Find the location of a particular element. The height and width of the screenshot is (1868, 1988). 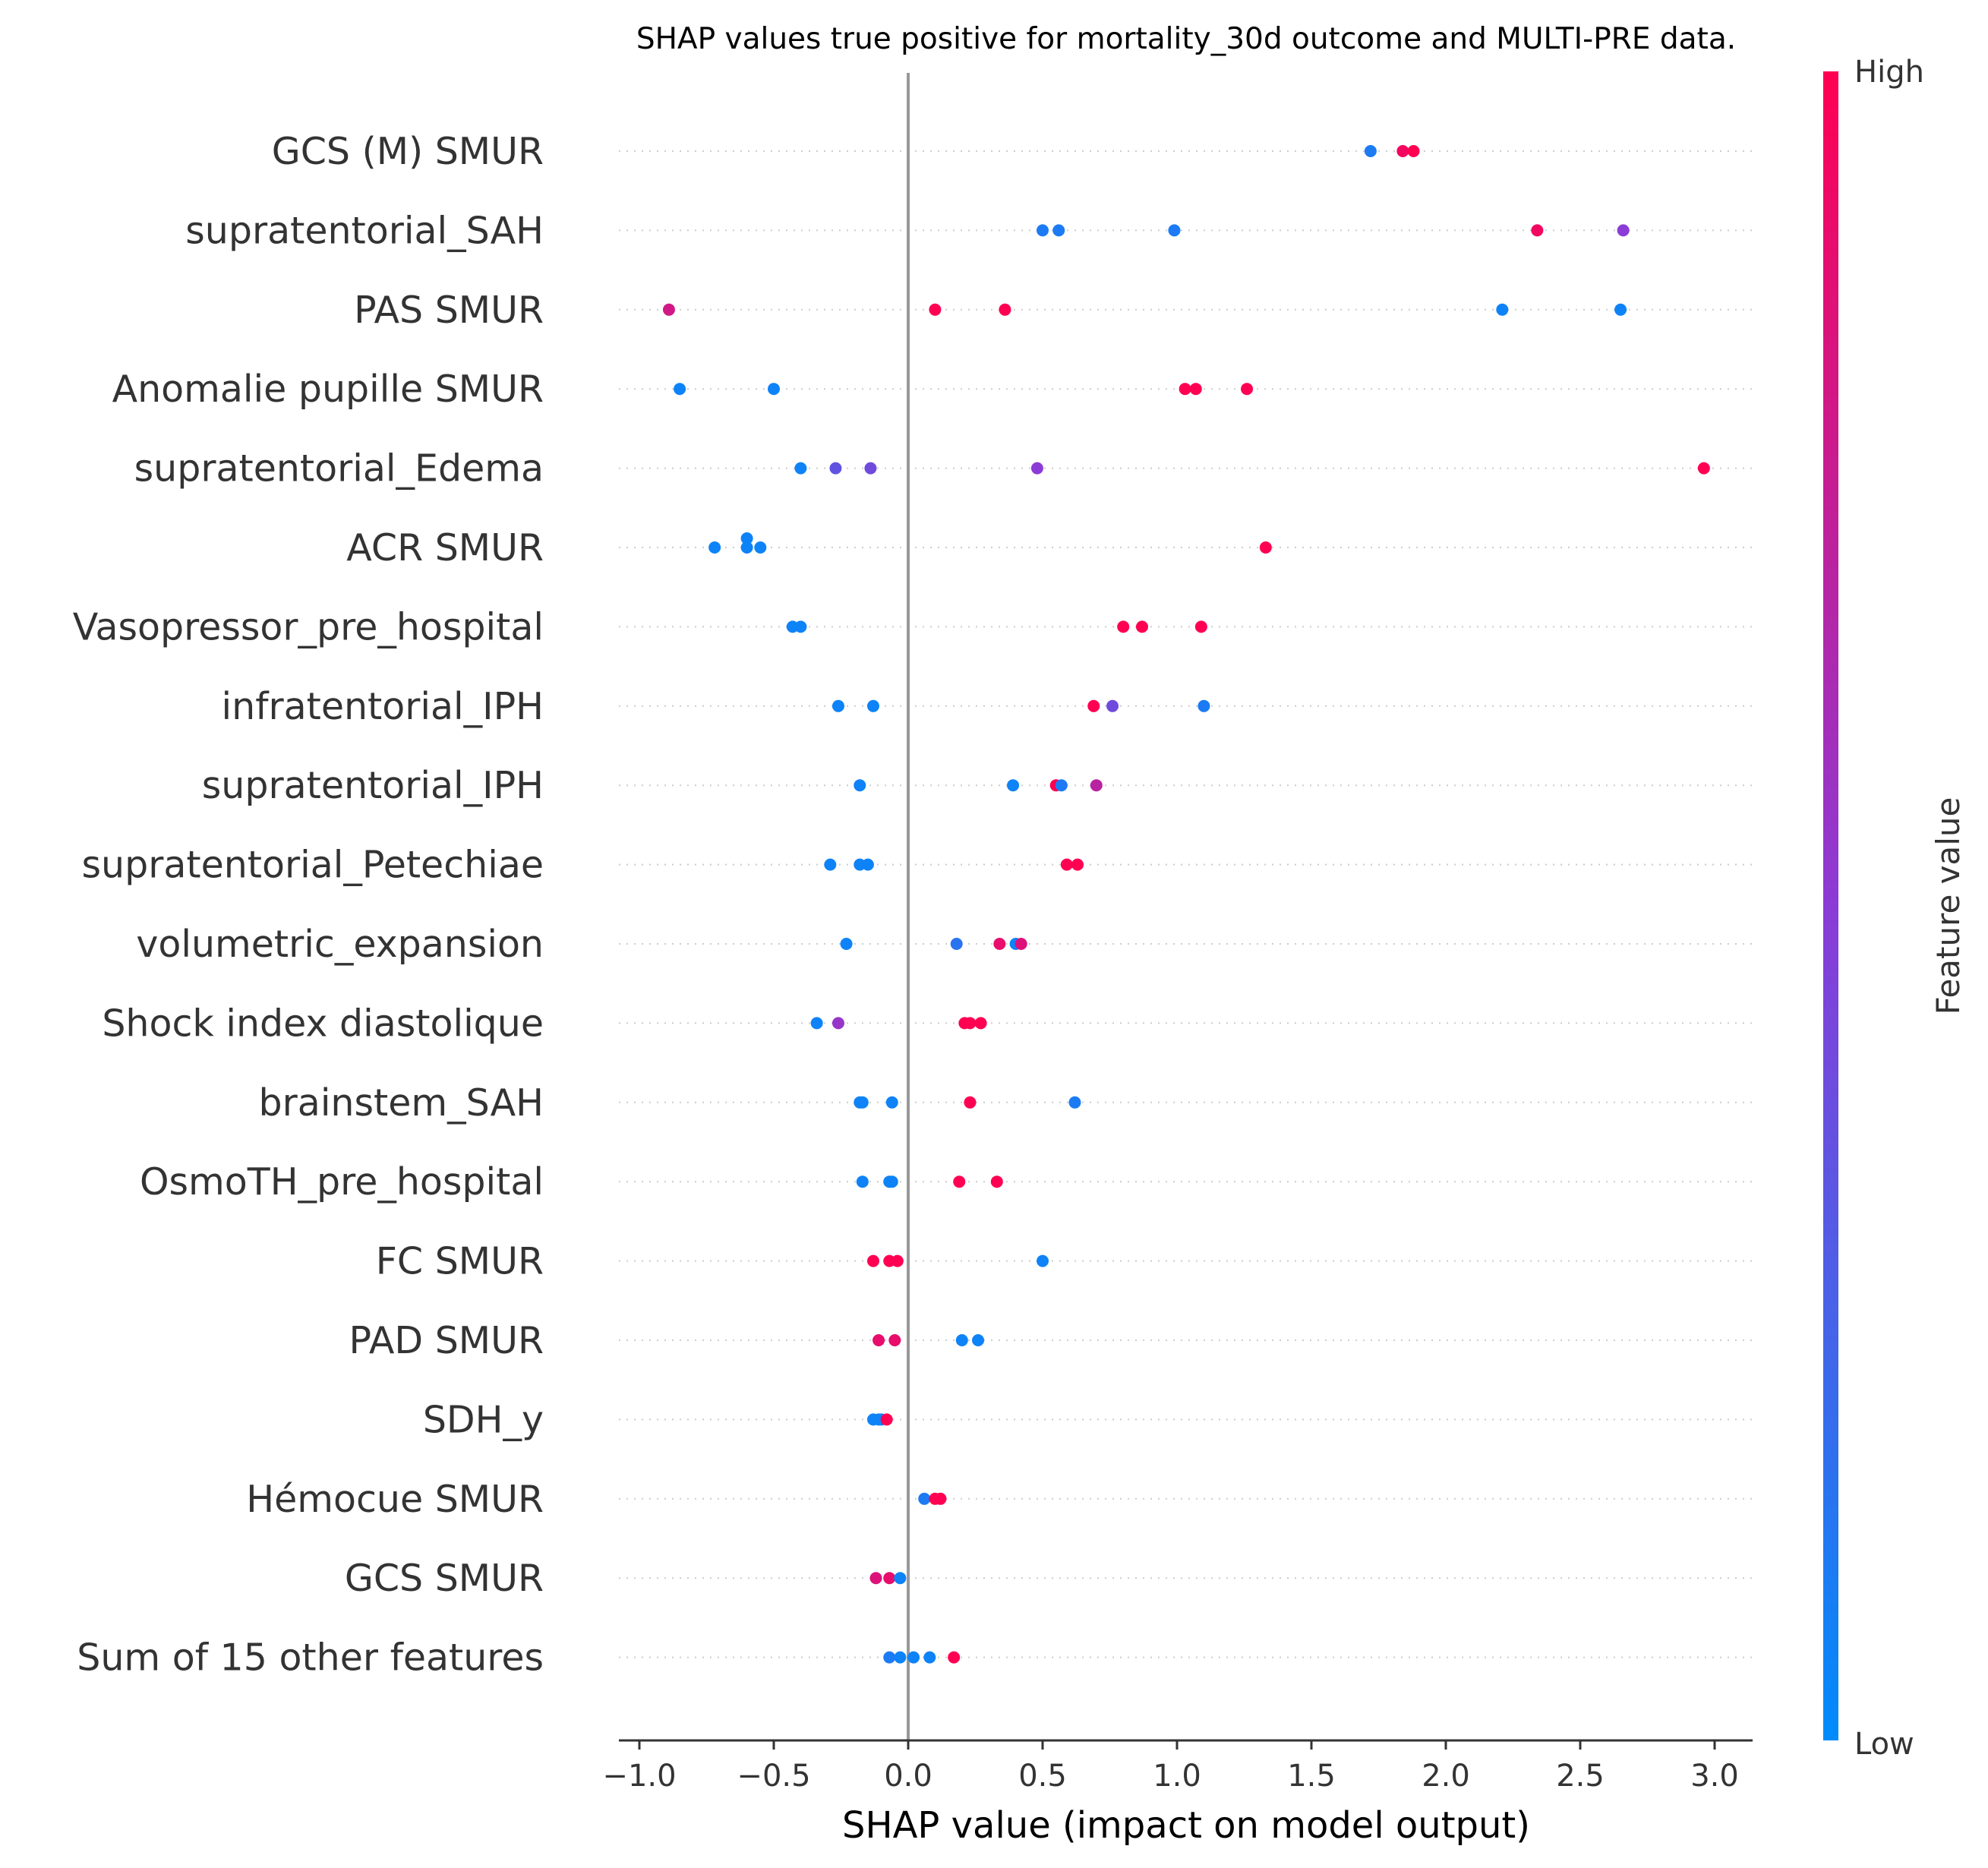

feature-label: Vasopressor_pre_hospital is located at coordinates (308, 626).